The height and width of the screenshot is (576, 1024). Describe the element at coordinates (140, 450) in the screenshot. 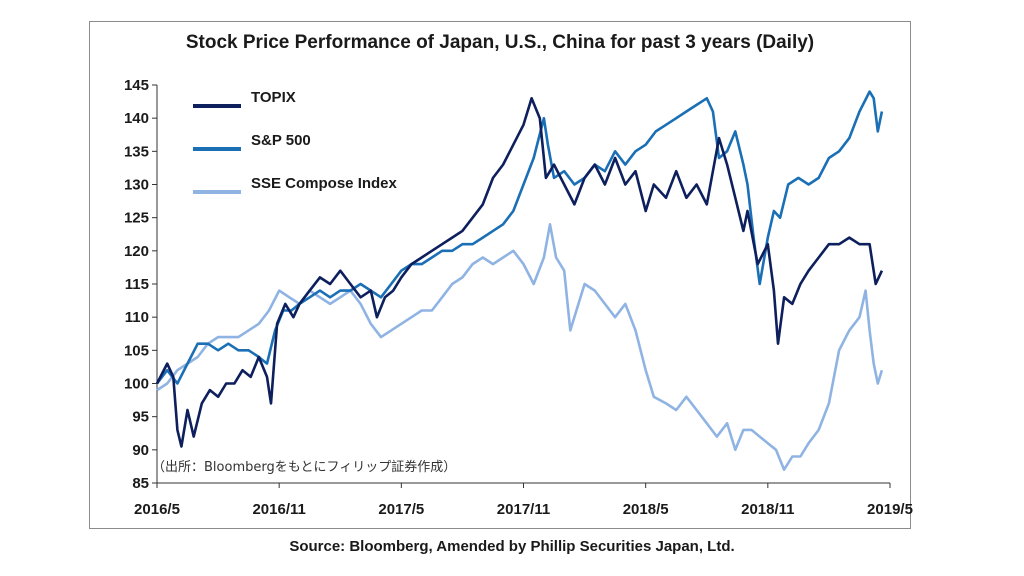

I see `y-tick-label: 90` at that location.